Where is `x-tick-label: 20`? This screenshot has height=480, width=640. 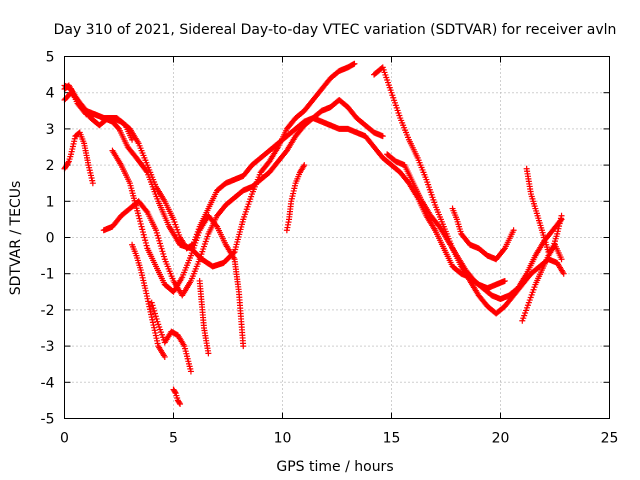
x-tick-label: 20 is located at coordinates (501, 439).